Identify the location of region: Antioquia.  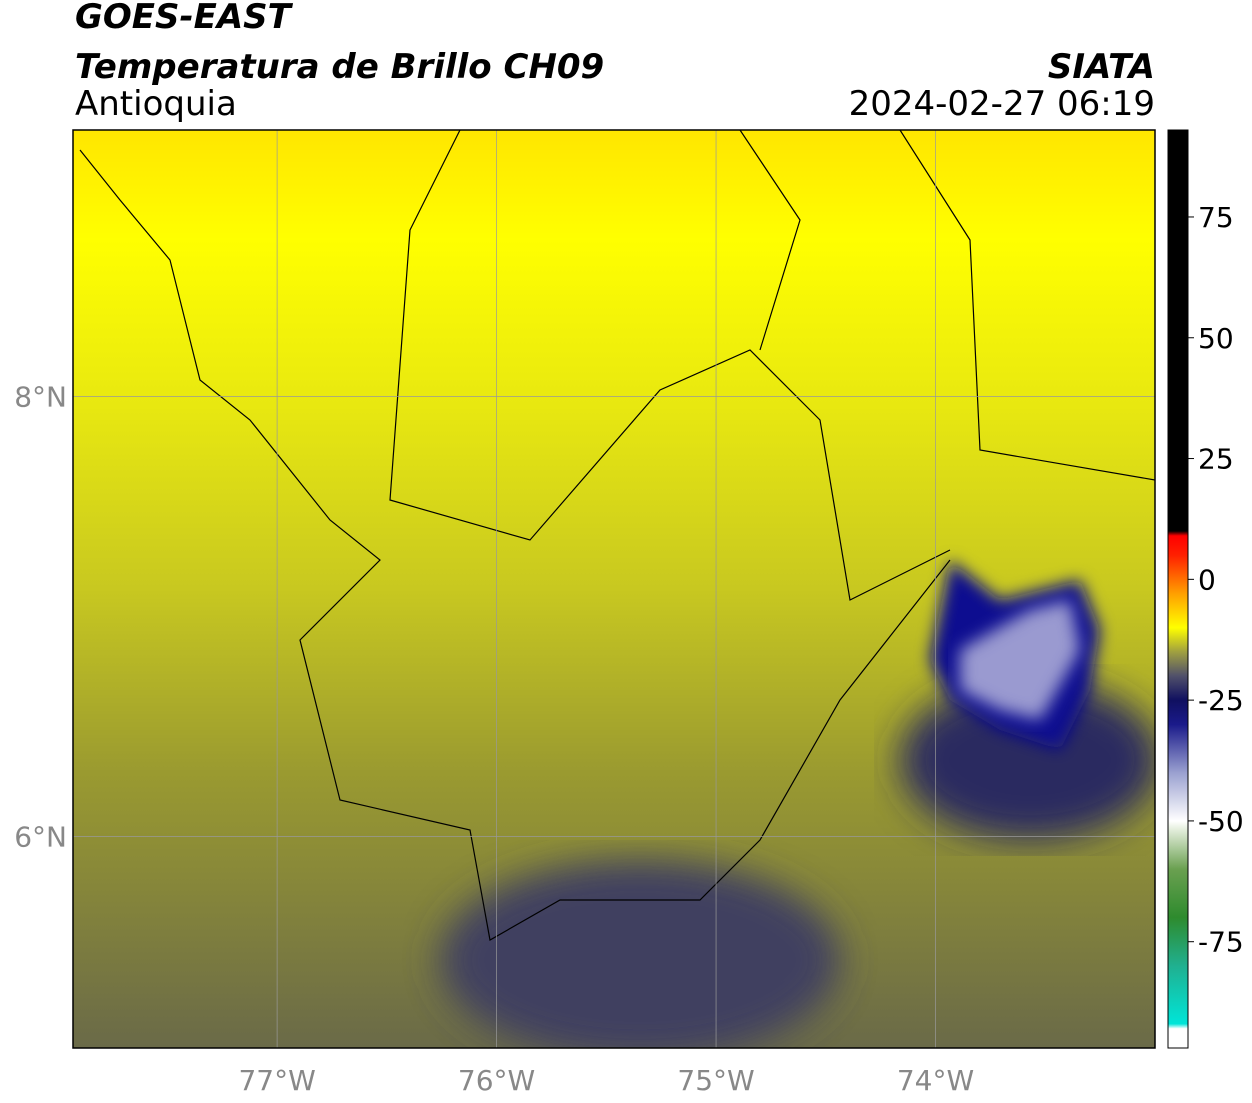
(156, 104).